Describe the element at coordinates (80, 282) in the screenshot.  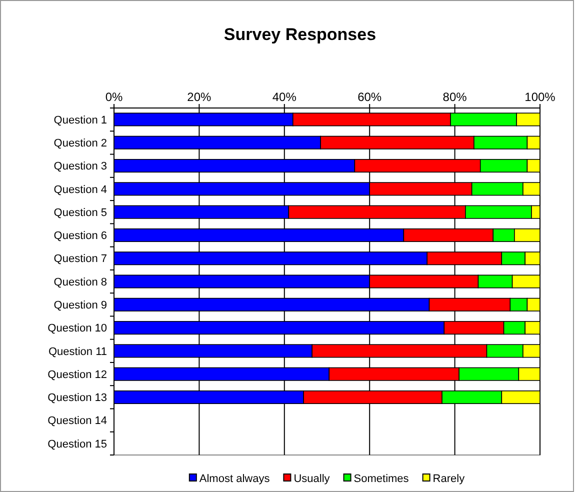
I see `y-tick-label: Question 8` at that location.